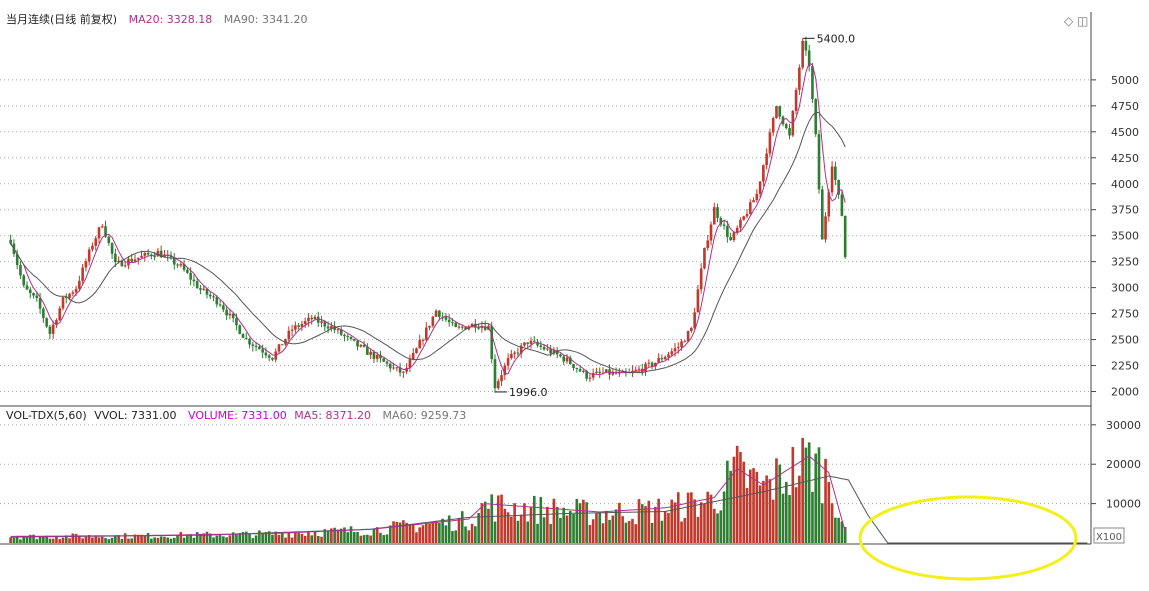 This screenshot has height=591, width=1149. I want to click on vvol-readout: VVOL: 7331.00, so click(135, 415).